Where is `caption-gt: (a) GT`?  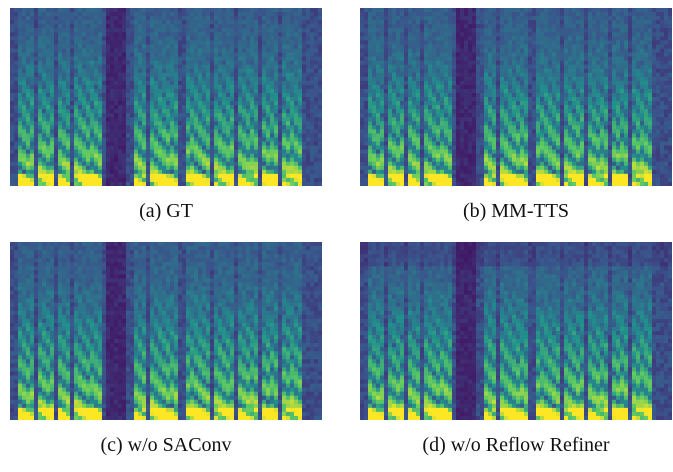
caption-gt: (a) GT is located at coordinates (166, 211).